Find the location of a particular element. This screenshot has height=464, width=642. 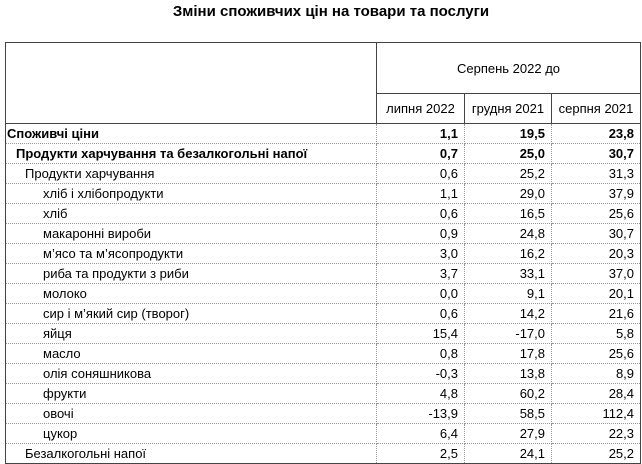

table-row: хліб 0,6 16,5 25,6 is located at coordinates (323, 213).